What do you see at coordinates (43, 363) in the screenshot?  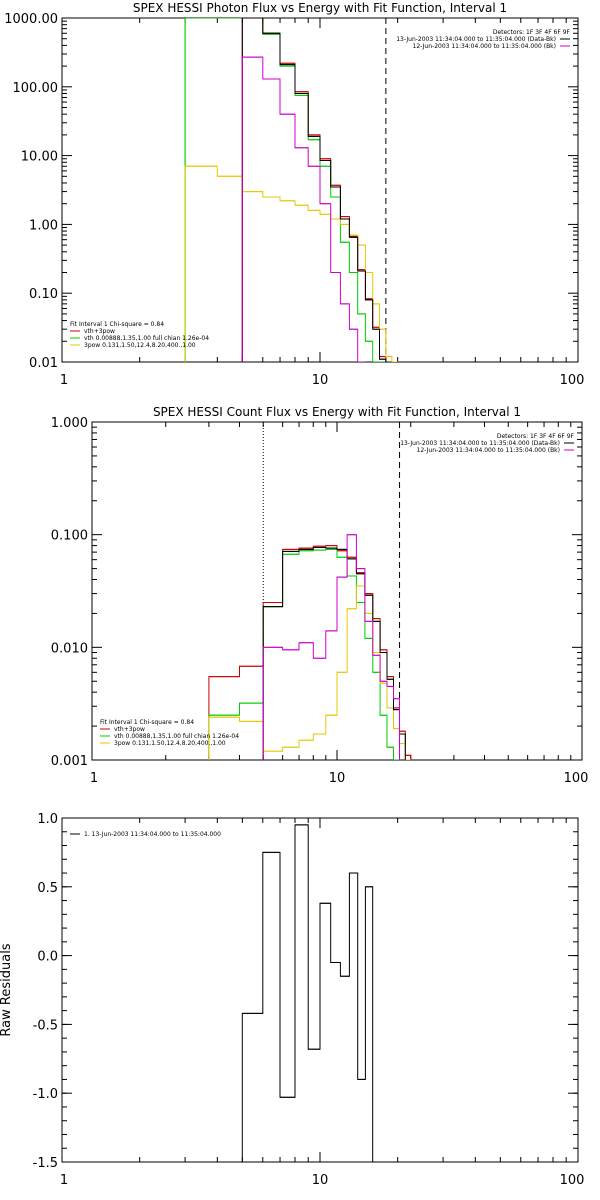 I see `y-tick-label: 0.01` at bounding box center [43, 363].